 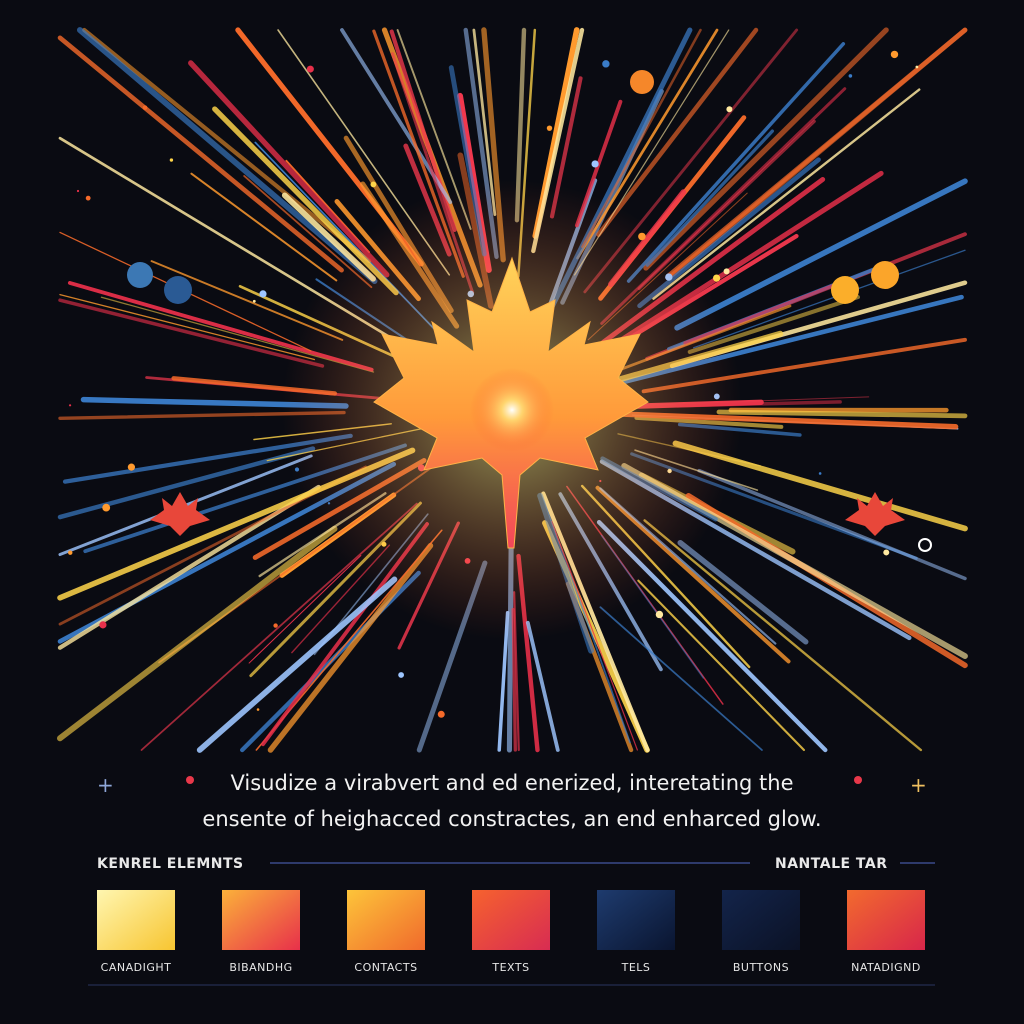 I want to click on swatch-label: TELS, so click(x=636, y=967).